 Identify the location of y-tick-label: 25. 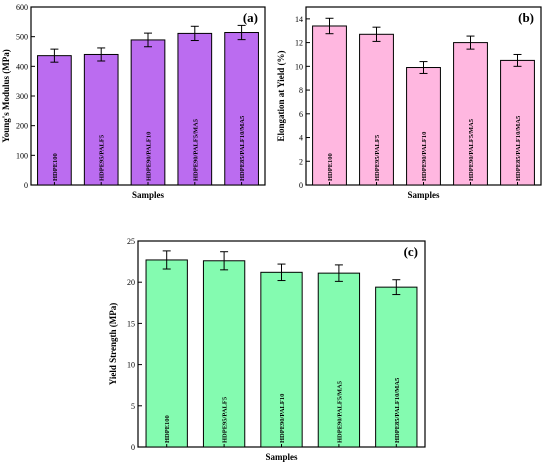
(131, 241).